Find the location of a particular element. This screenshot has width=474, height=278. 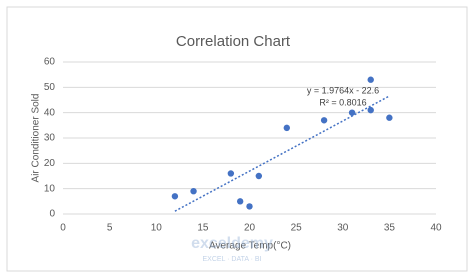

x-tick-label: 10 is located at coordinates (157, 228).